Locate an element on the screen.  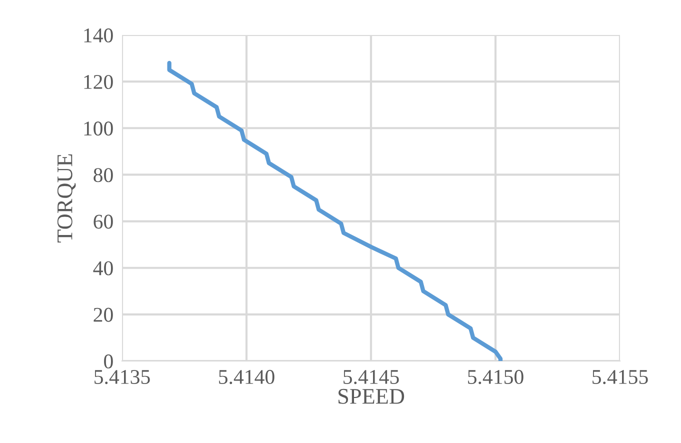
x-tick-label: 5.4135 is located at coordinates (122, 377).